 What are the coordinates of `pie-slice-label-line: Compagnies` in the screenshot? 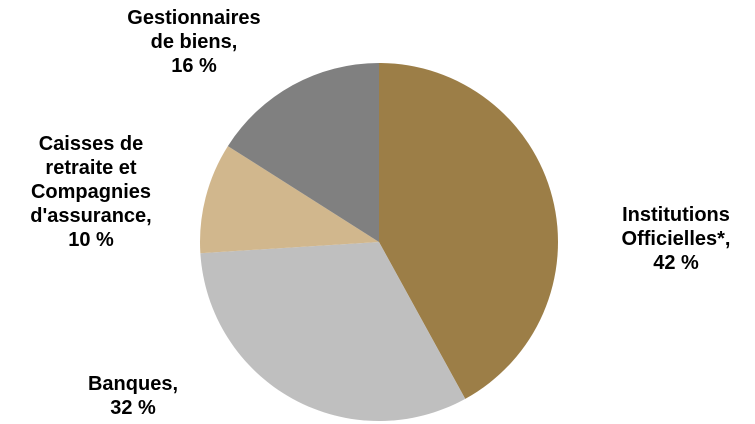 It's located at (91, 192).